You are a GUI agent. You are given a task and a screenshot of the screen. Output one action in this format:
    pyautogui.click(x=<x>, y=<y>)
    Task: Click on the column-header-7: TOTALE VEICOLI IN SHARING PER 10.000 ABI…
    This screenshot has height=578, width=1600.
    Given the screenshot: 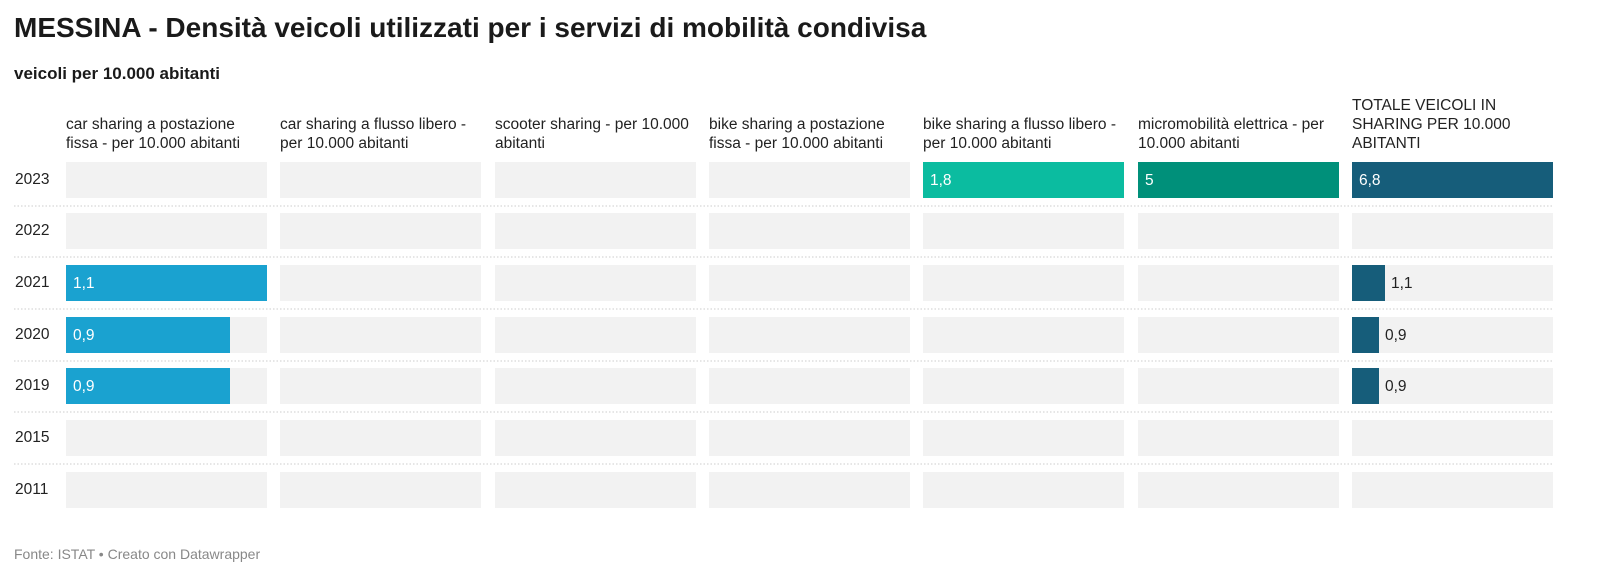 What is the action you would take?
    pyautogui.click(x=1431, y=124)
    